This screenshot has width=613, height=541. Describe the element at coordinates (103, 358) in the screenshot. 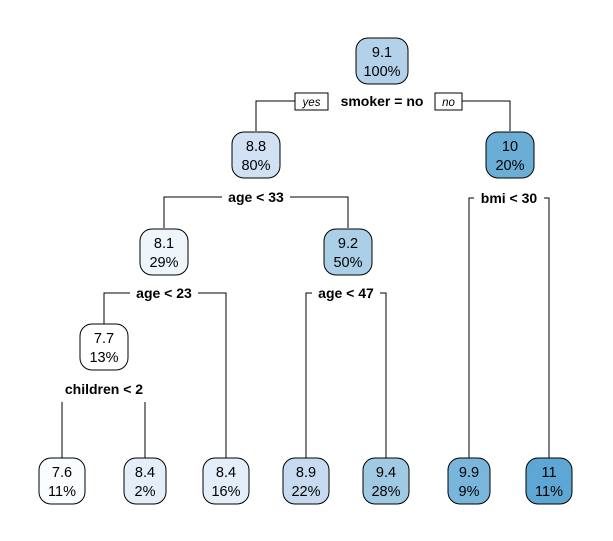

I see `node-percent: 13%` at that location.